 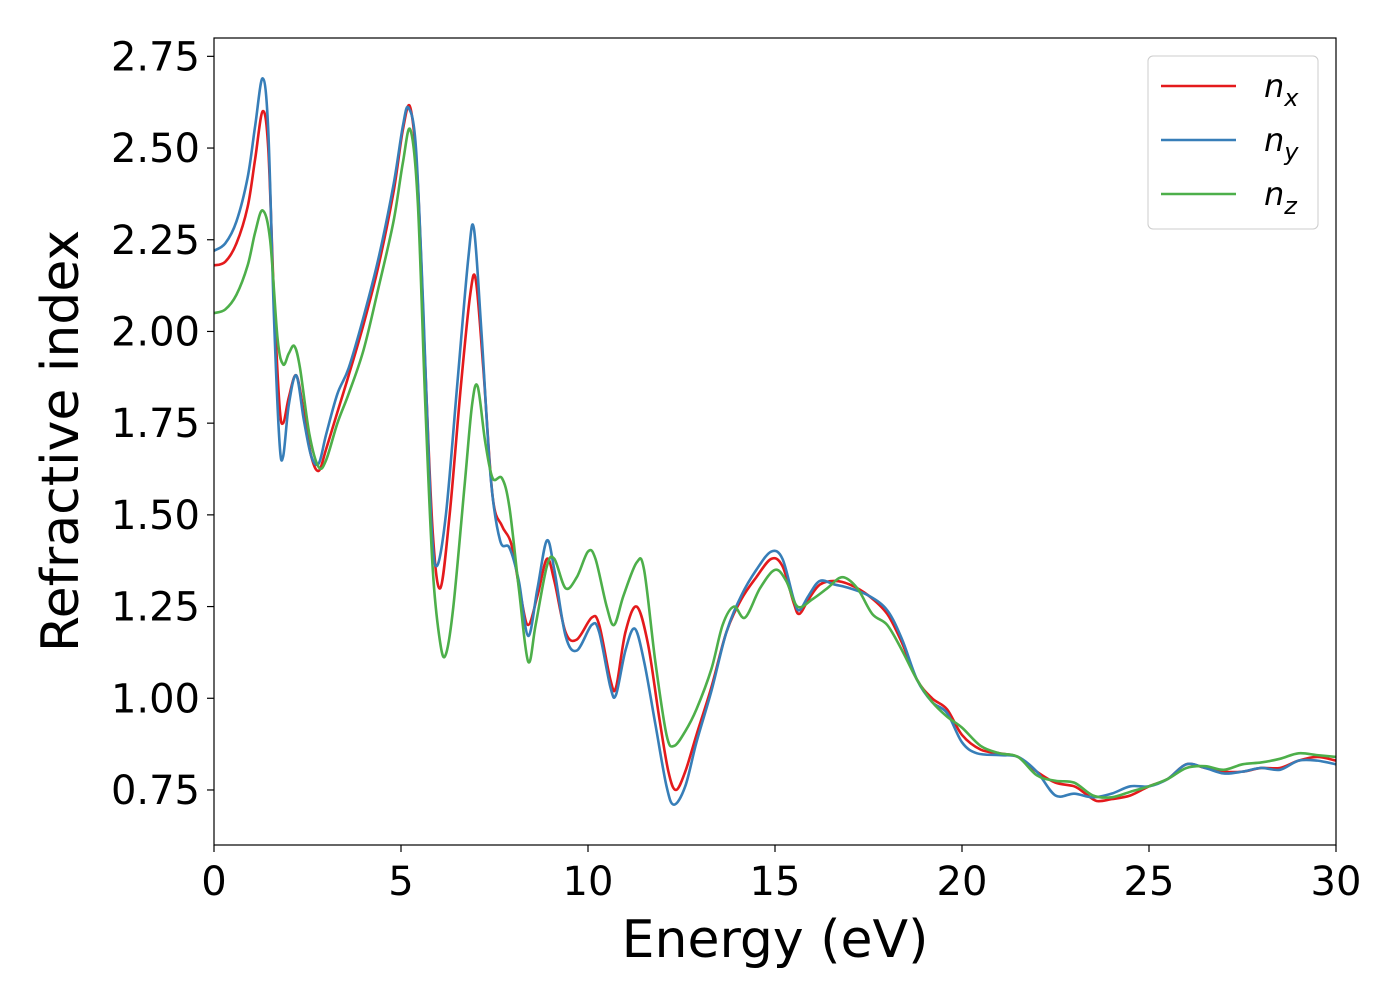 What do you see at coordinates (1281, 89) in the screenshot?
I see `legend-label-nx: nx` at bounding box center [1281, 89].